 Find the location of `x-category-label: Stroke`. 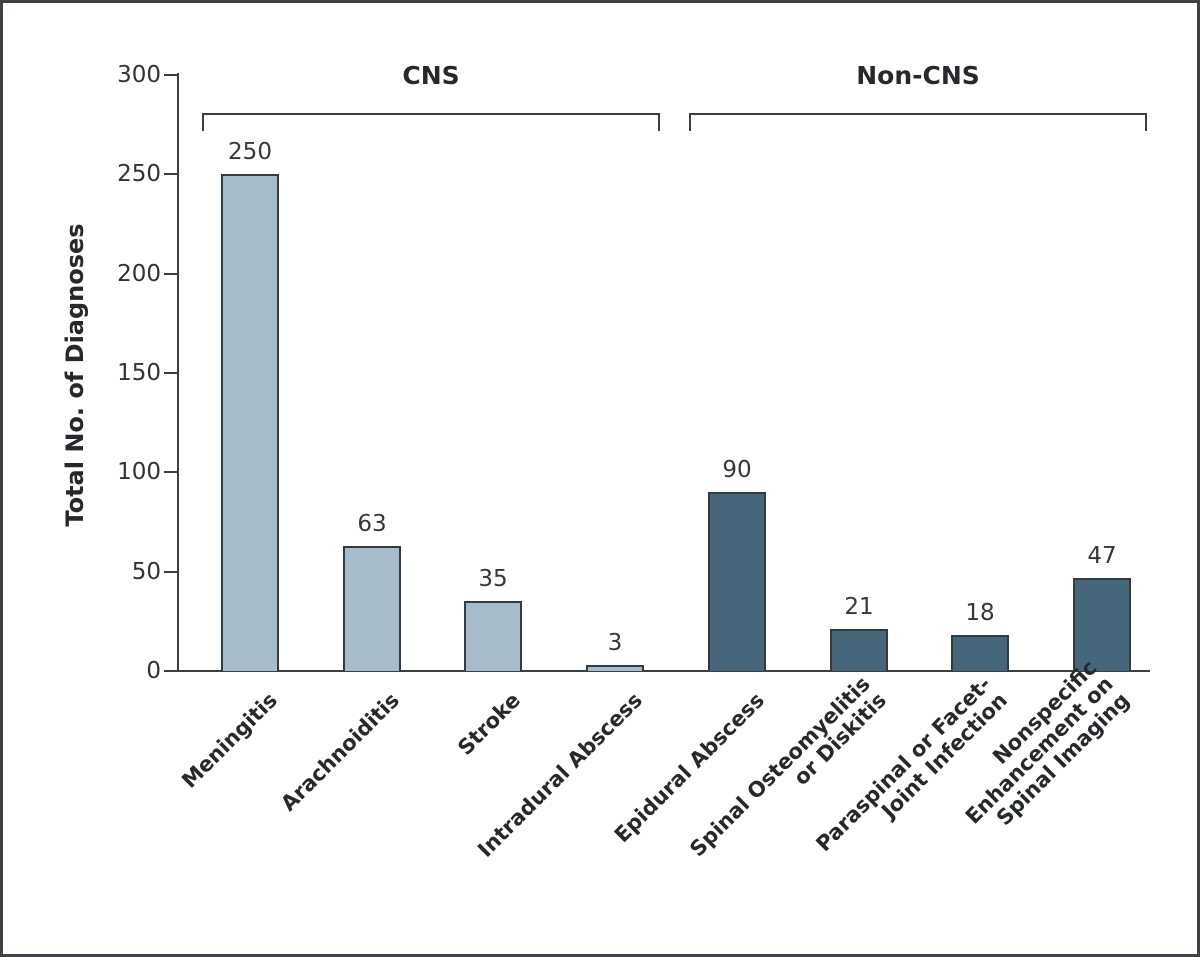

x-category-label: Stroke is located at coordinates (489, 724).